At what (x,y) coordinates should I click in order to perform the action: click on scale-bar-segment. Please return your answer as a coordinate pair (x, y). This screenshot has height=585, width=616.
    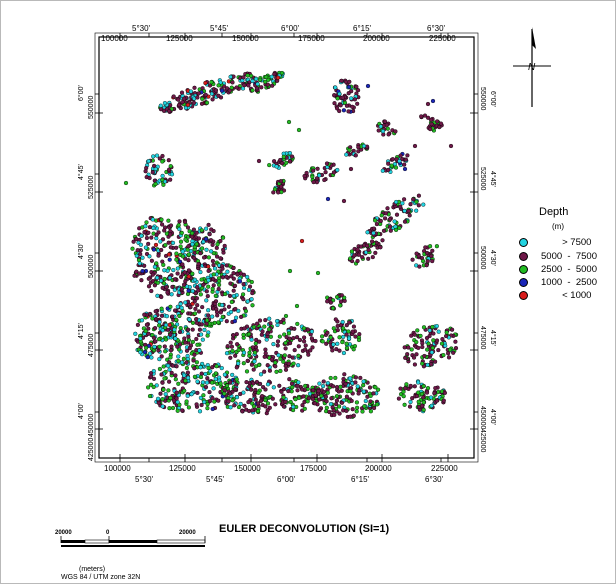
    Looking at the image, I should click on (181, 541).